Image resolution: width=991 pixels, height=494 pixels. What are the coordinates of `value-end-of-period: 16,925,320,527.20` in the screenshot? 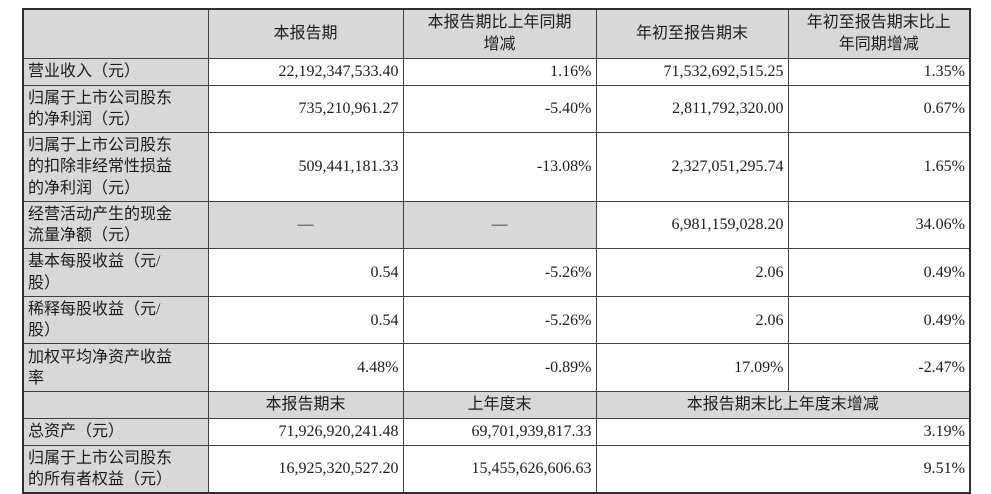 It's located at (305, 469).